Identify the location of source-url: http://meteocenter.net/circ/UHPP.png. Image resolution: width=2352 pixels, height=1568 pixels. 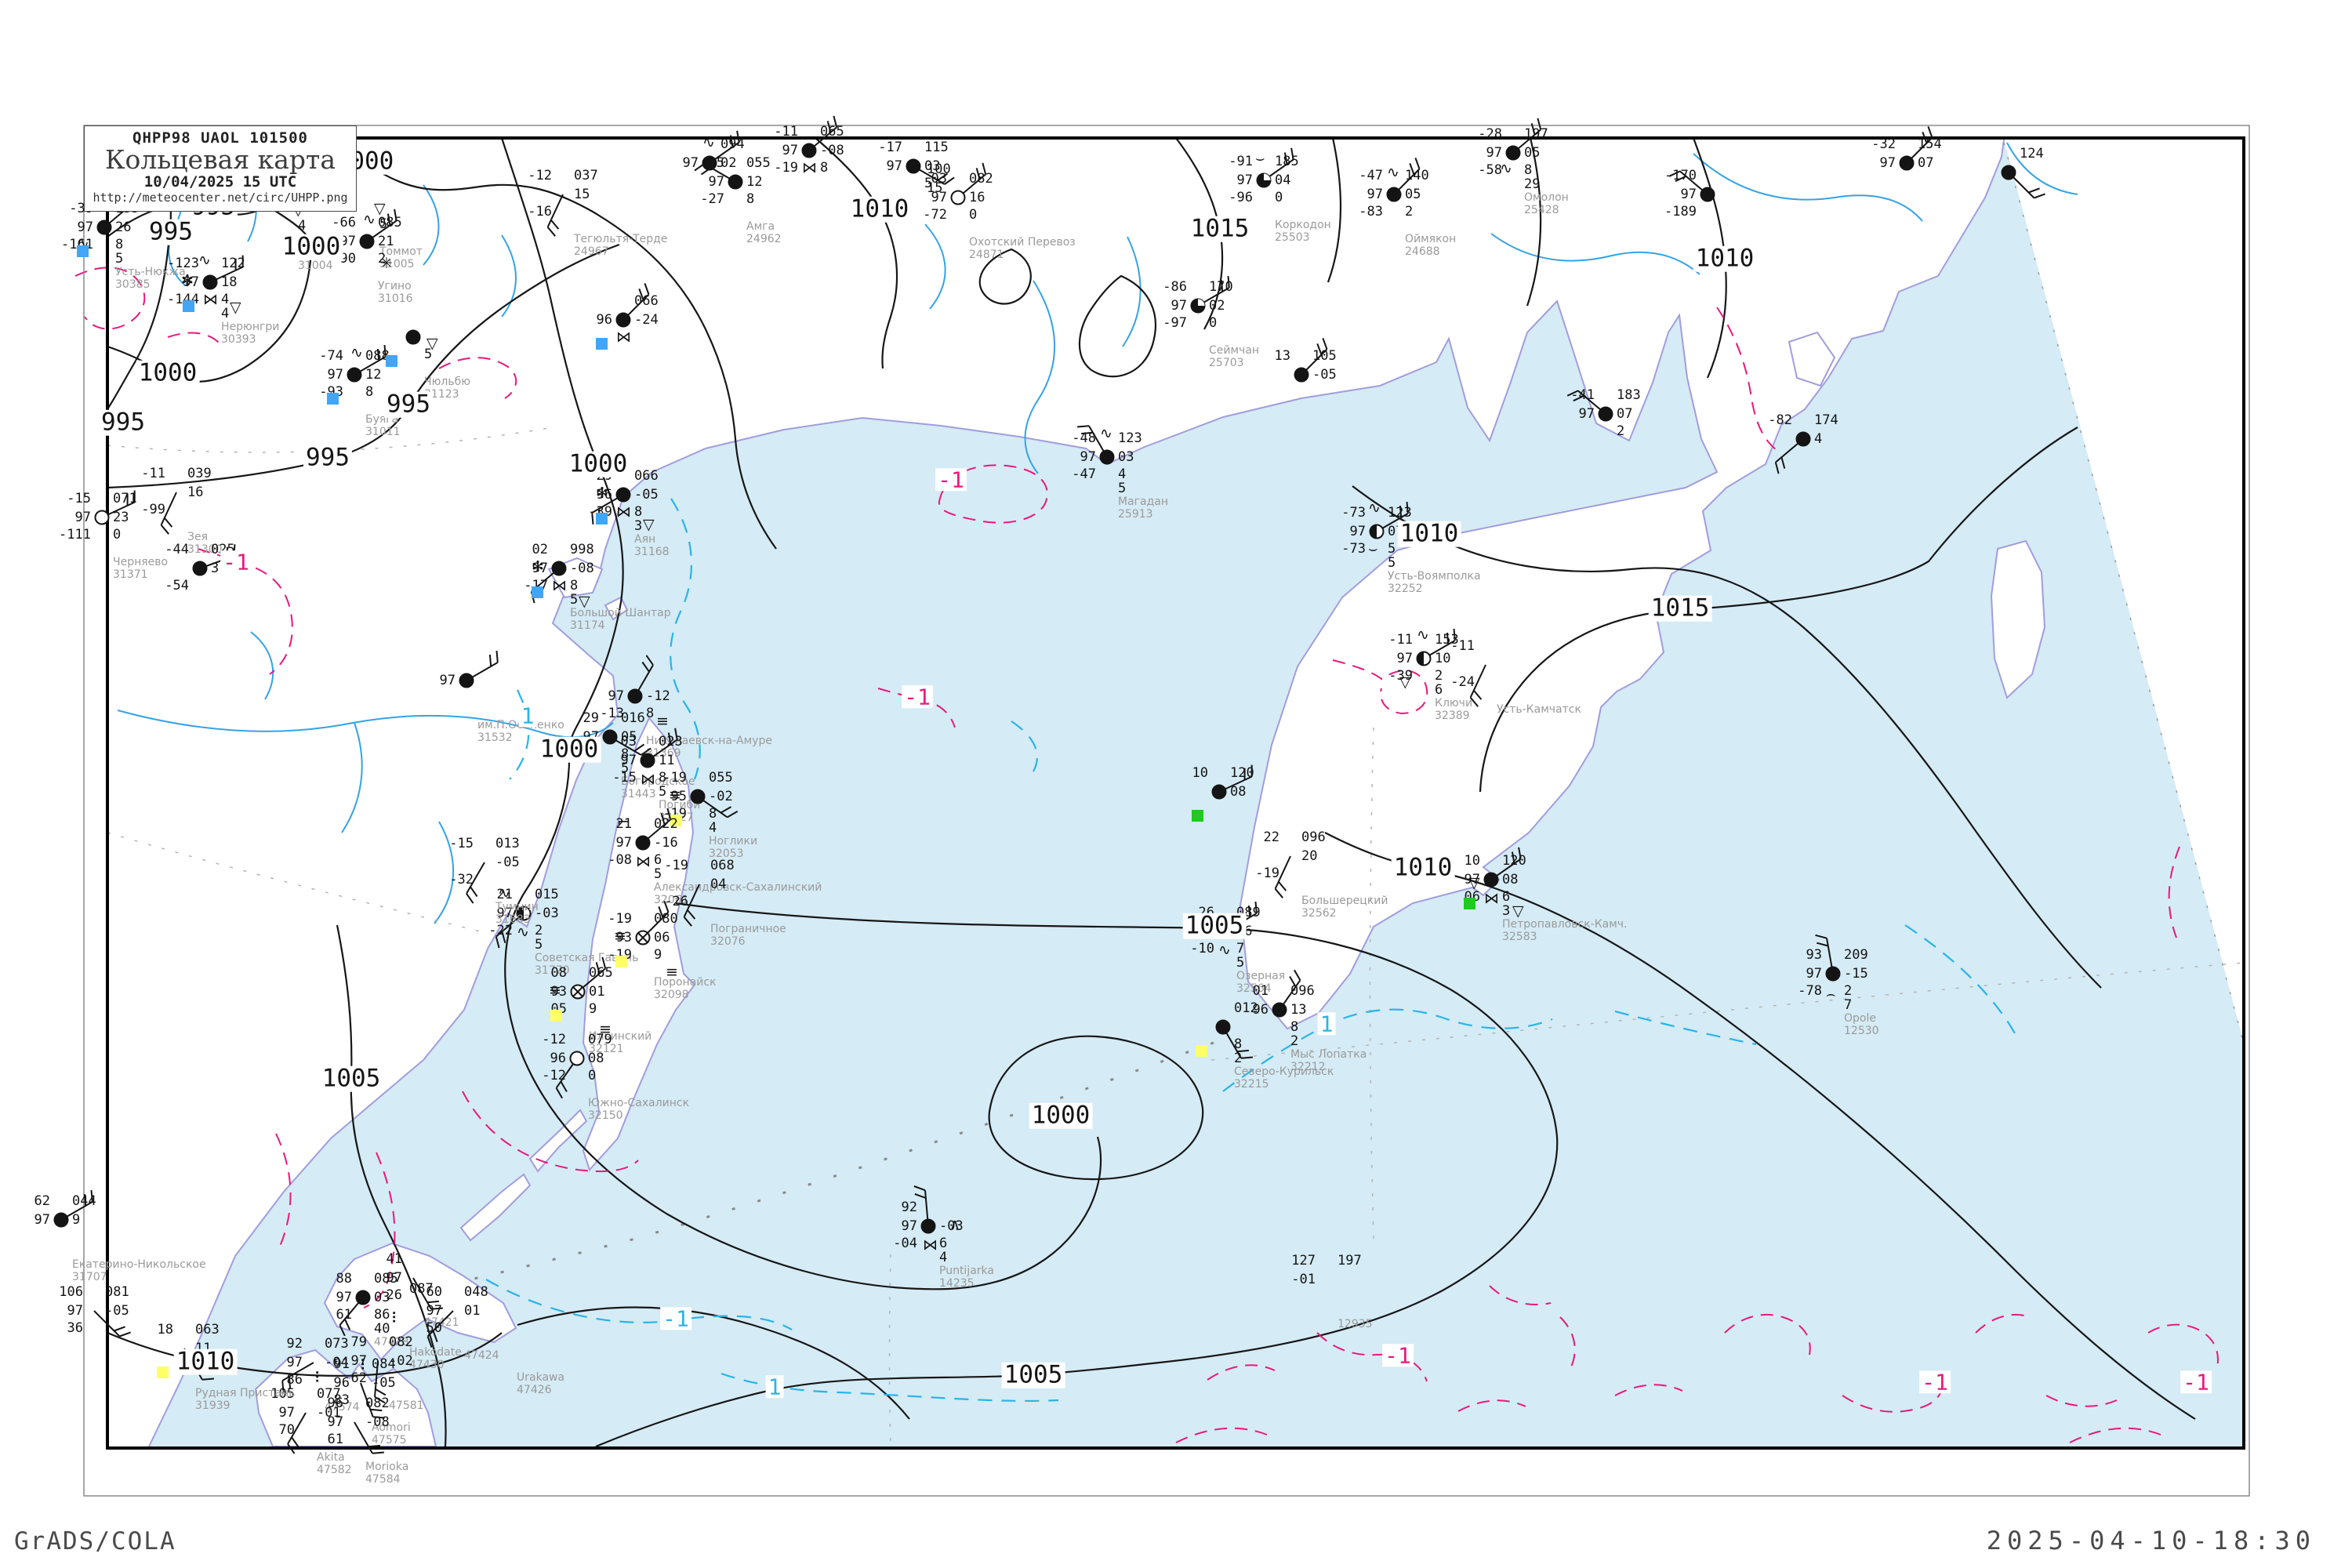
(220, 198).